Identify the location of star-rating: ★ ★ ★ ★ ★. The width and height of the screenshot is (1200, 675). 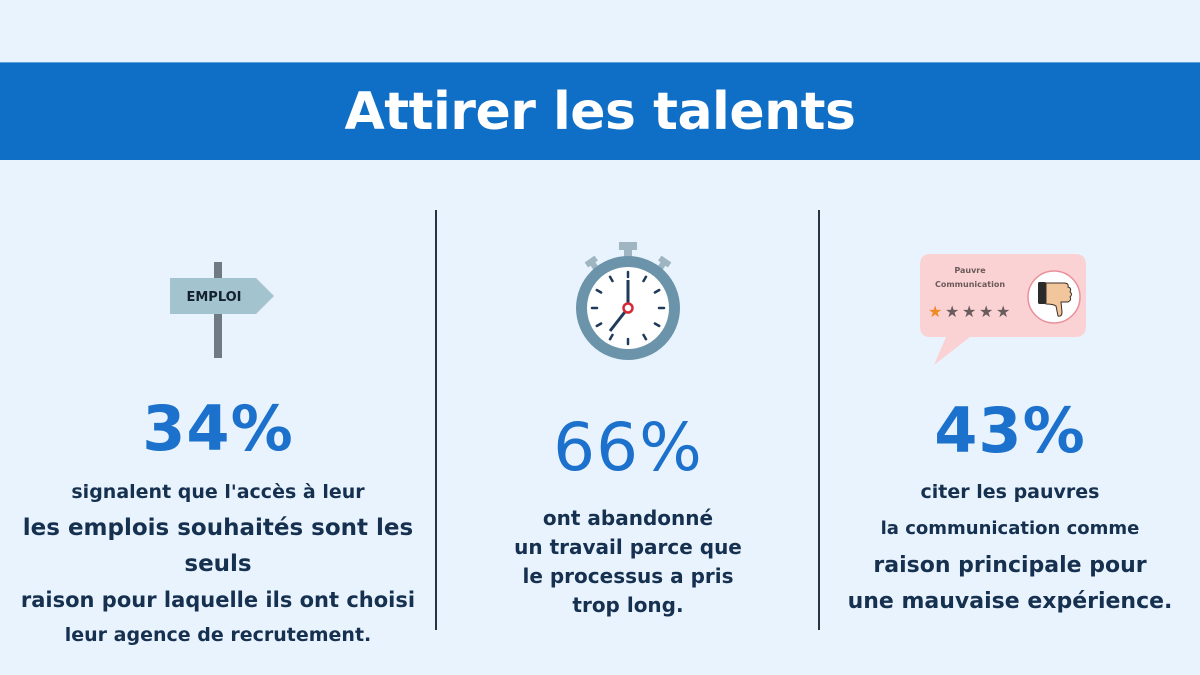
(969, 311).